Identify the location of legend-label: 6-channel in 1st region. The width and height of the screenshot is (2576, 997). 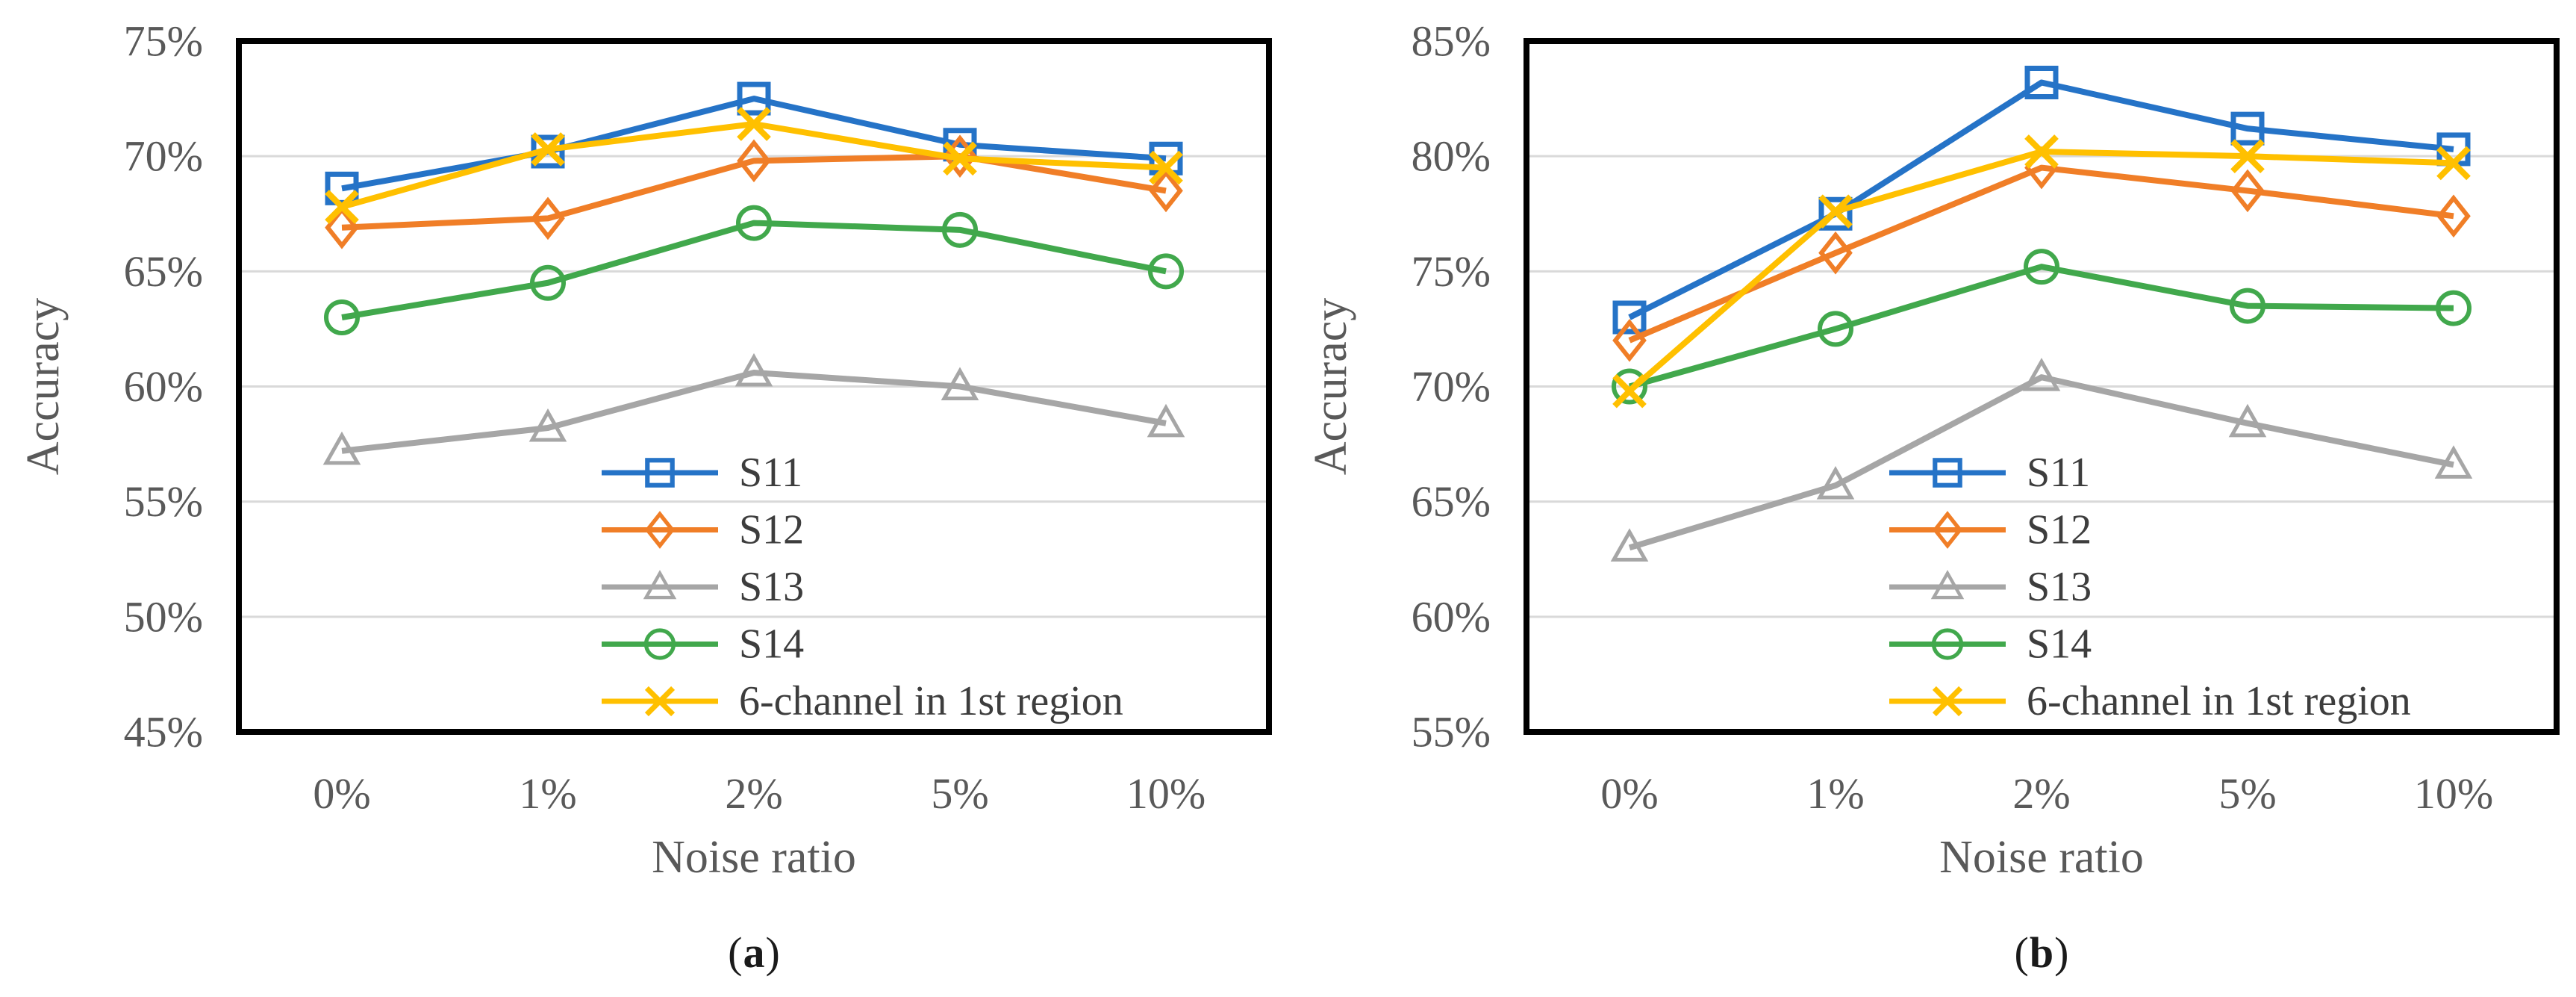
(931, 701).